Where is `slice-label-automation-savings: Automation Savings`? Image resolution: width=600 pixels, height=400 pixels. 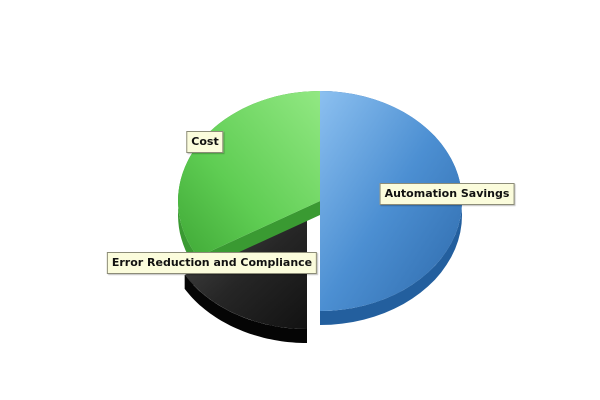 slice-label-automation-savings: Automation Savings is located at coordinates (447, 194).